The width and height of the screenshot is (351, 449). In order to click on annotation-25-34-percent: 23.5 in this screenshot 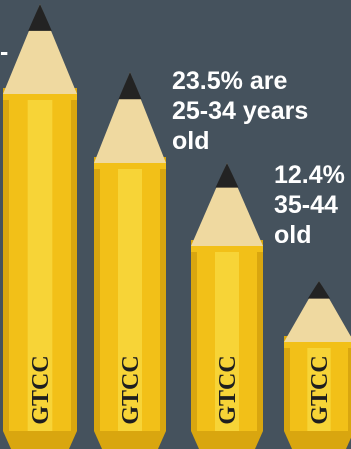, I will do `click(196, 81)`.